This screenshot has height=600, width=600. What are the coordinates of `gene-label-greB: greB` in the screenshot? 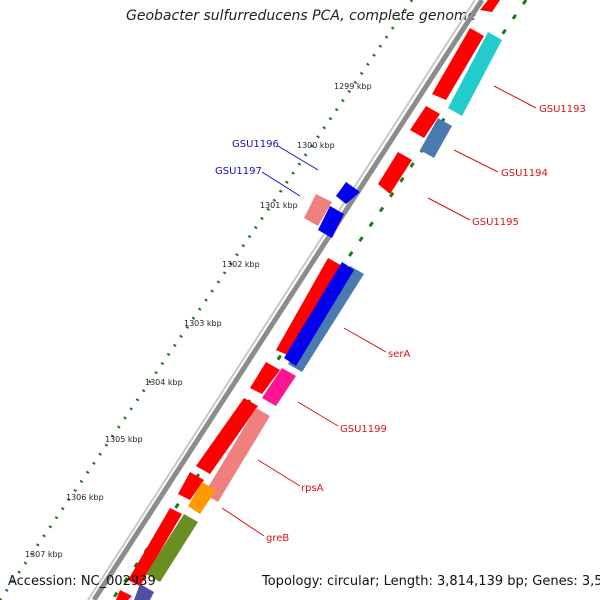 It's located at (277, 538).